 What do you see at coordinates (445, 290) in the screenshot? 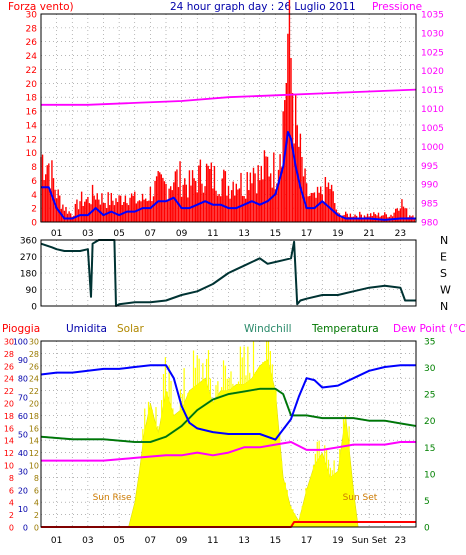
I see `compass-label: W` at bounding box center [445, 290].